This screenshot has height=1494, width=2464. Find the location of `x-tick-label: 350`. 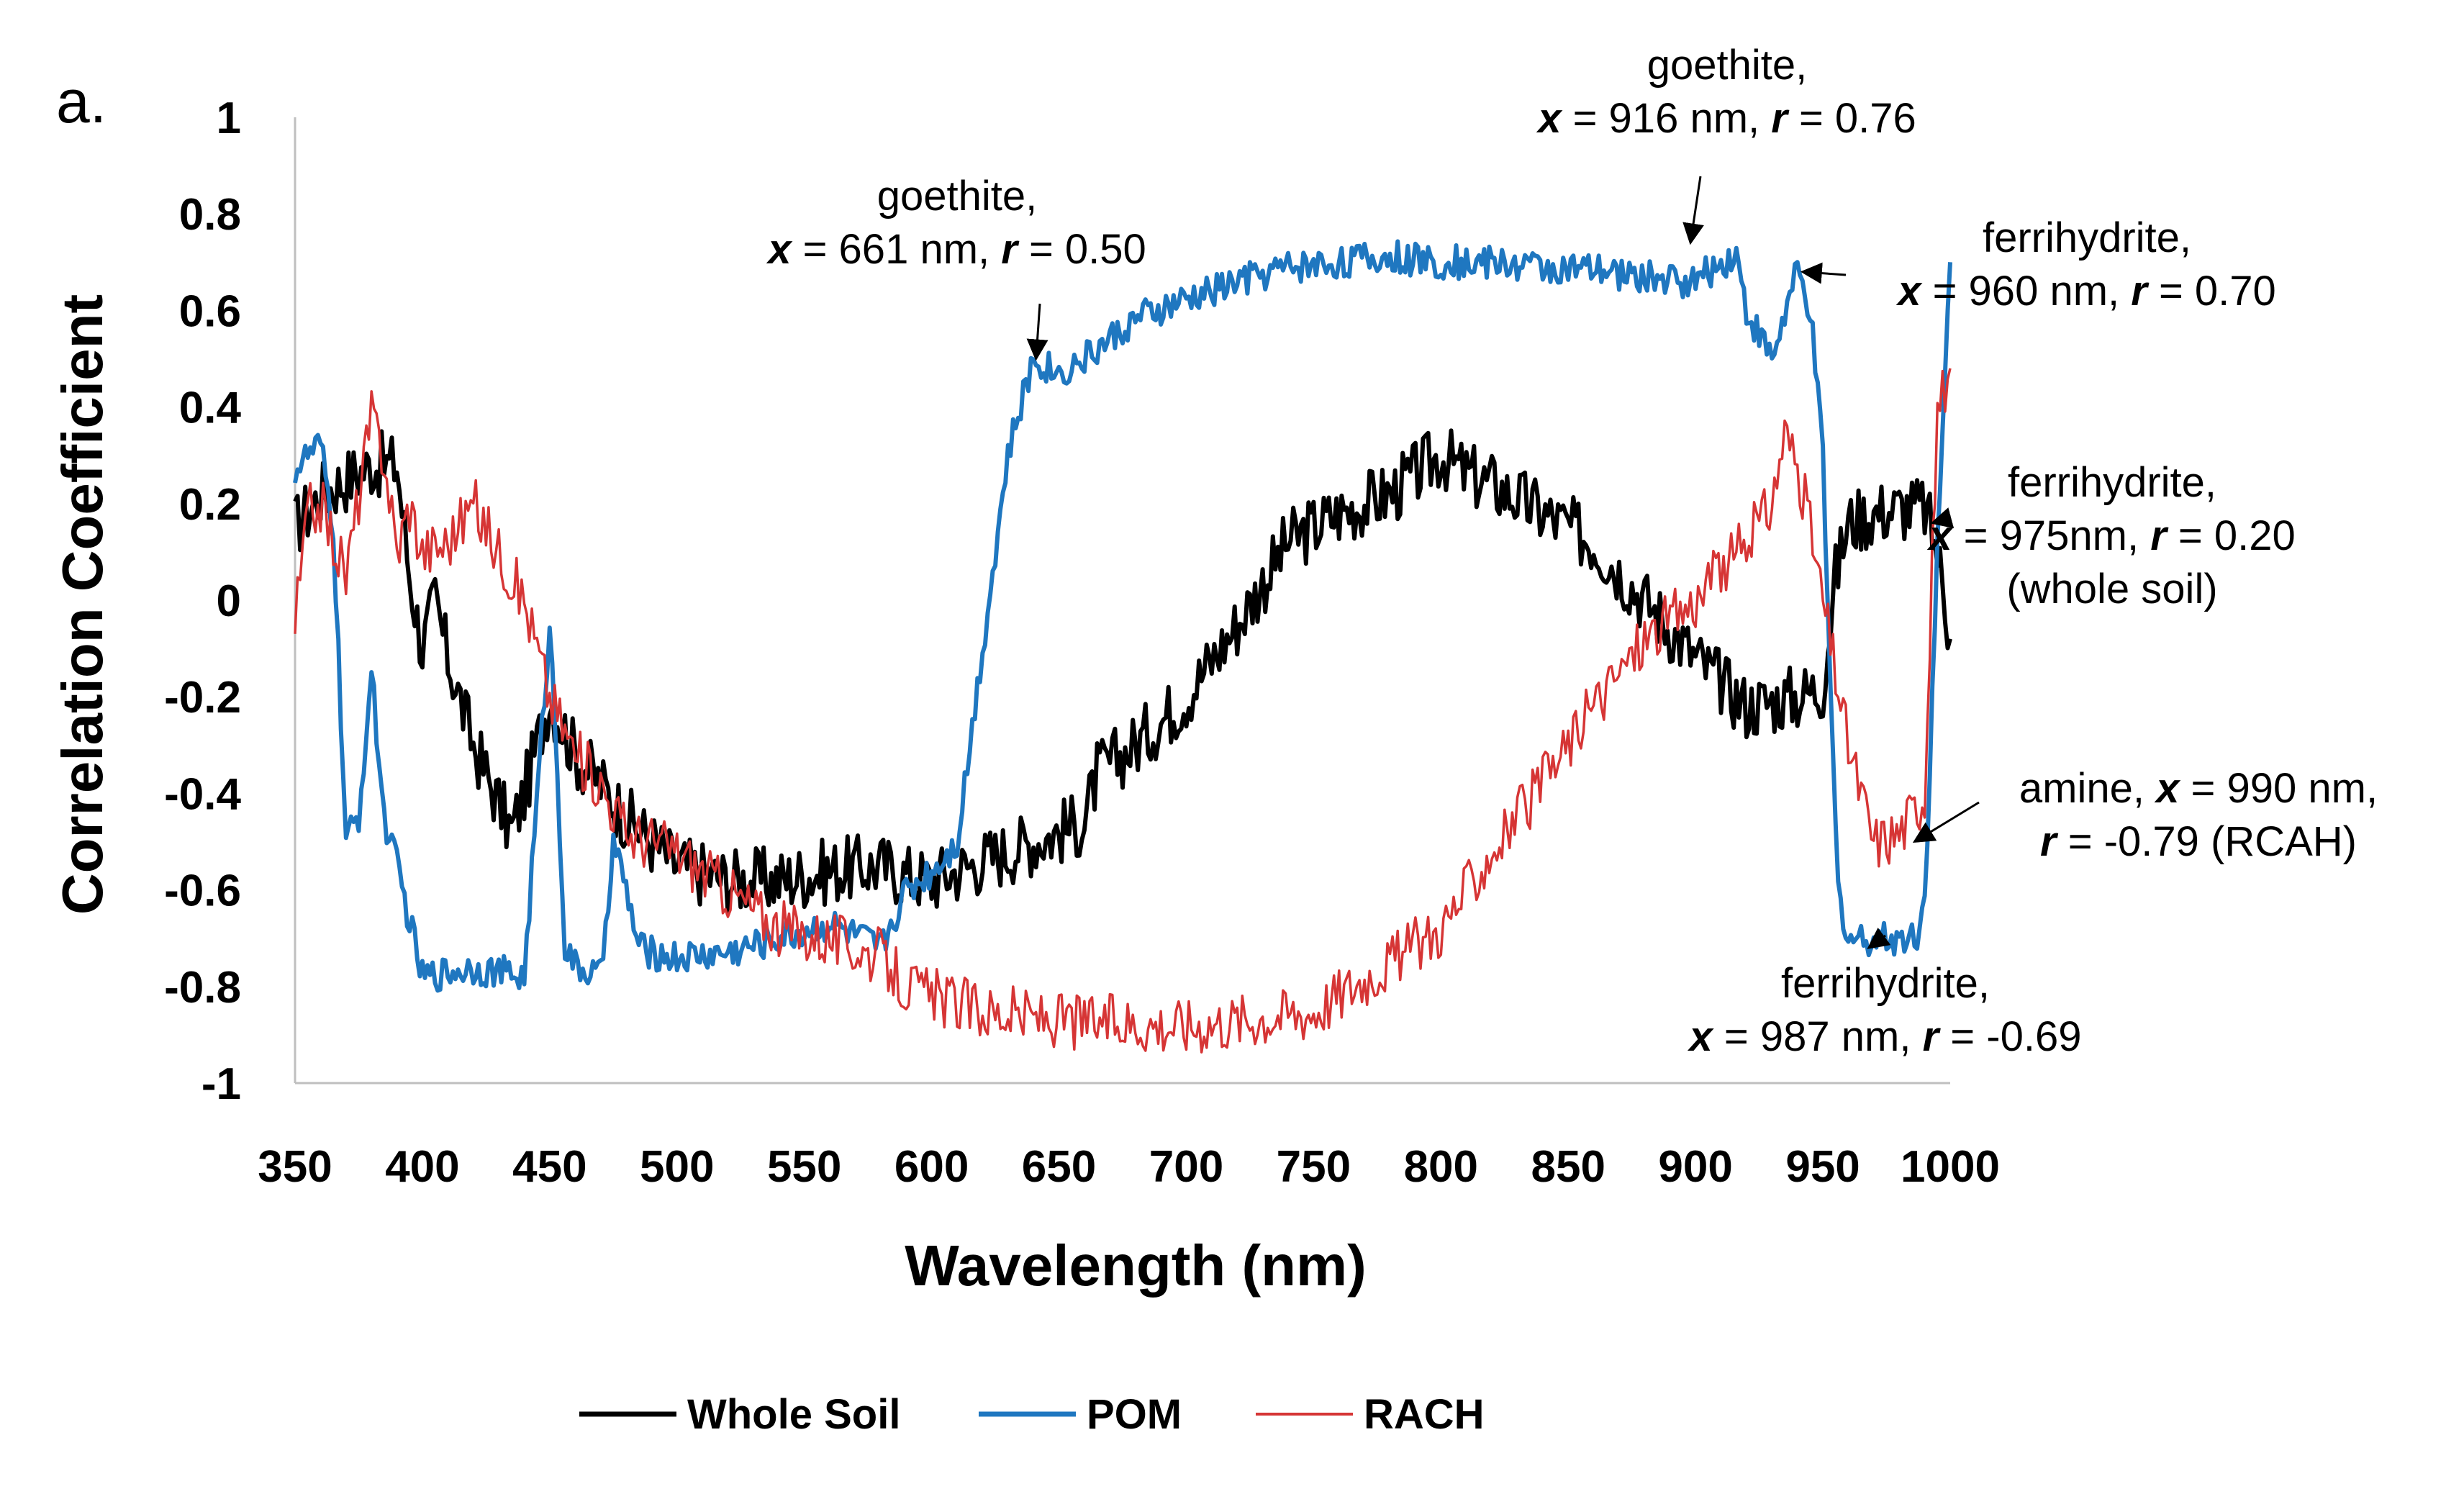

x-tick-label: 350 is located at coordinates (295, 1167).